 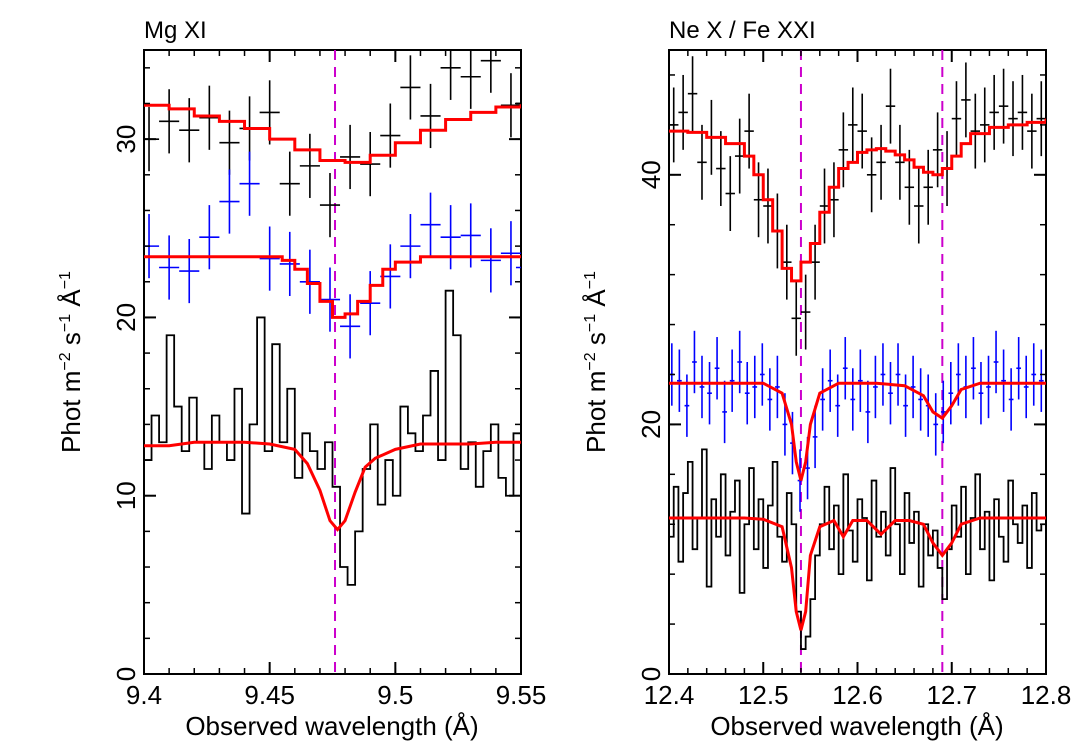 What do you see at coordinates (669, 695) in the screenshot?
I see `x-tick-label: 12.4` at bounding box center [669, 695].